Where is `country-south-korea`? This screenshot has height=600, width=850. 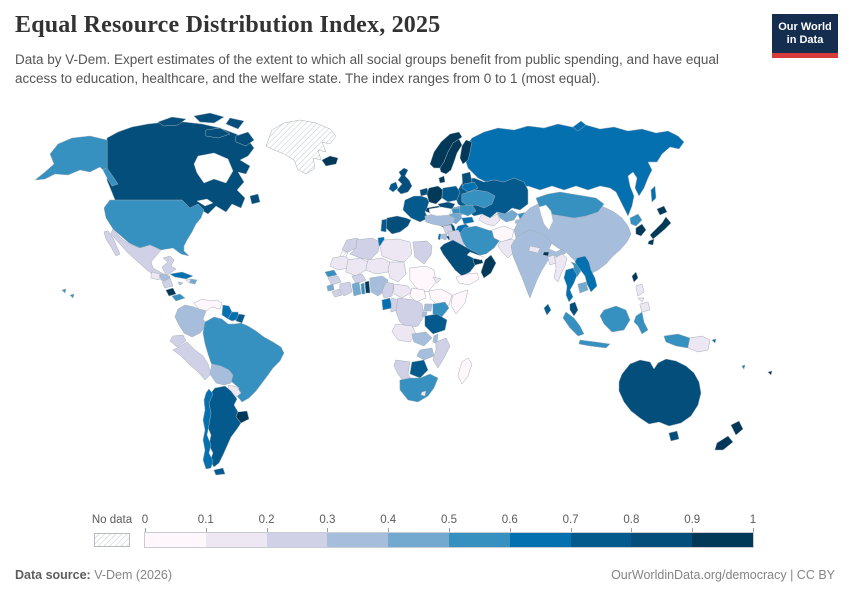
country-south-korea is located at coordinates (641, 230).